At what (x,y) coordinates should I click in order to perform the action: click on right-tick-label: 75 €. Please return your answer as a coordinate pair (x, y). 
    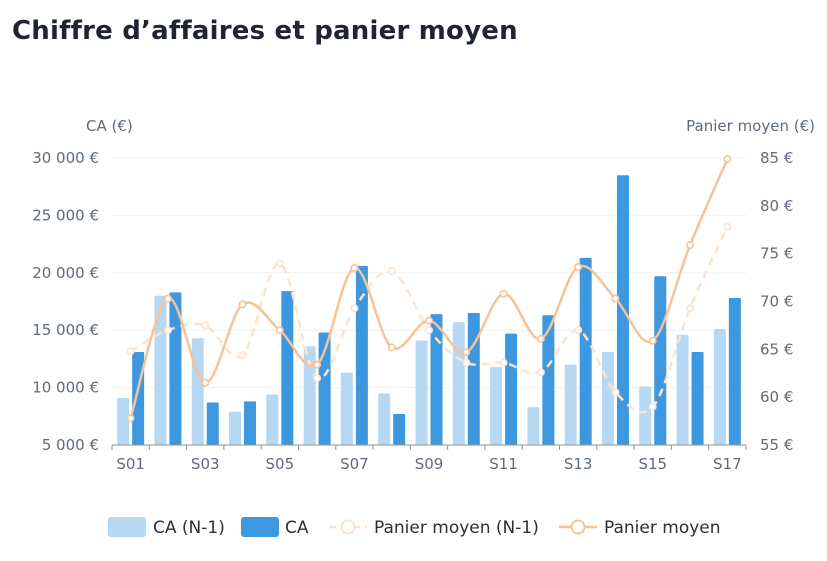
    Looking at the image, I should click on (776, 254).